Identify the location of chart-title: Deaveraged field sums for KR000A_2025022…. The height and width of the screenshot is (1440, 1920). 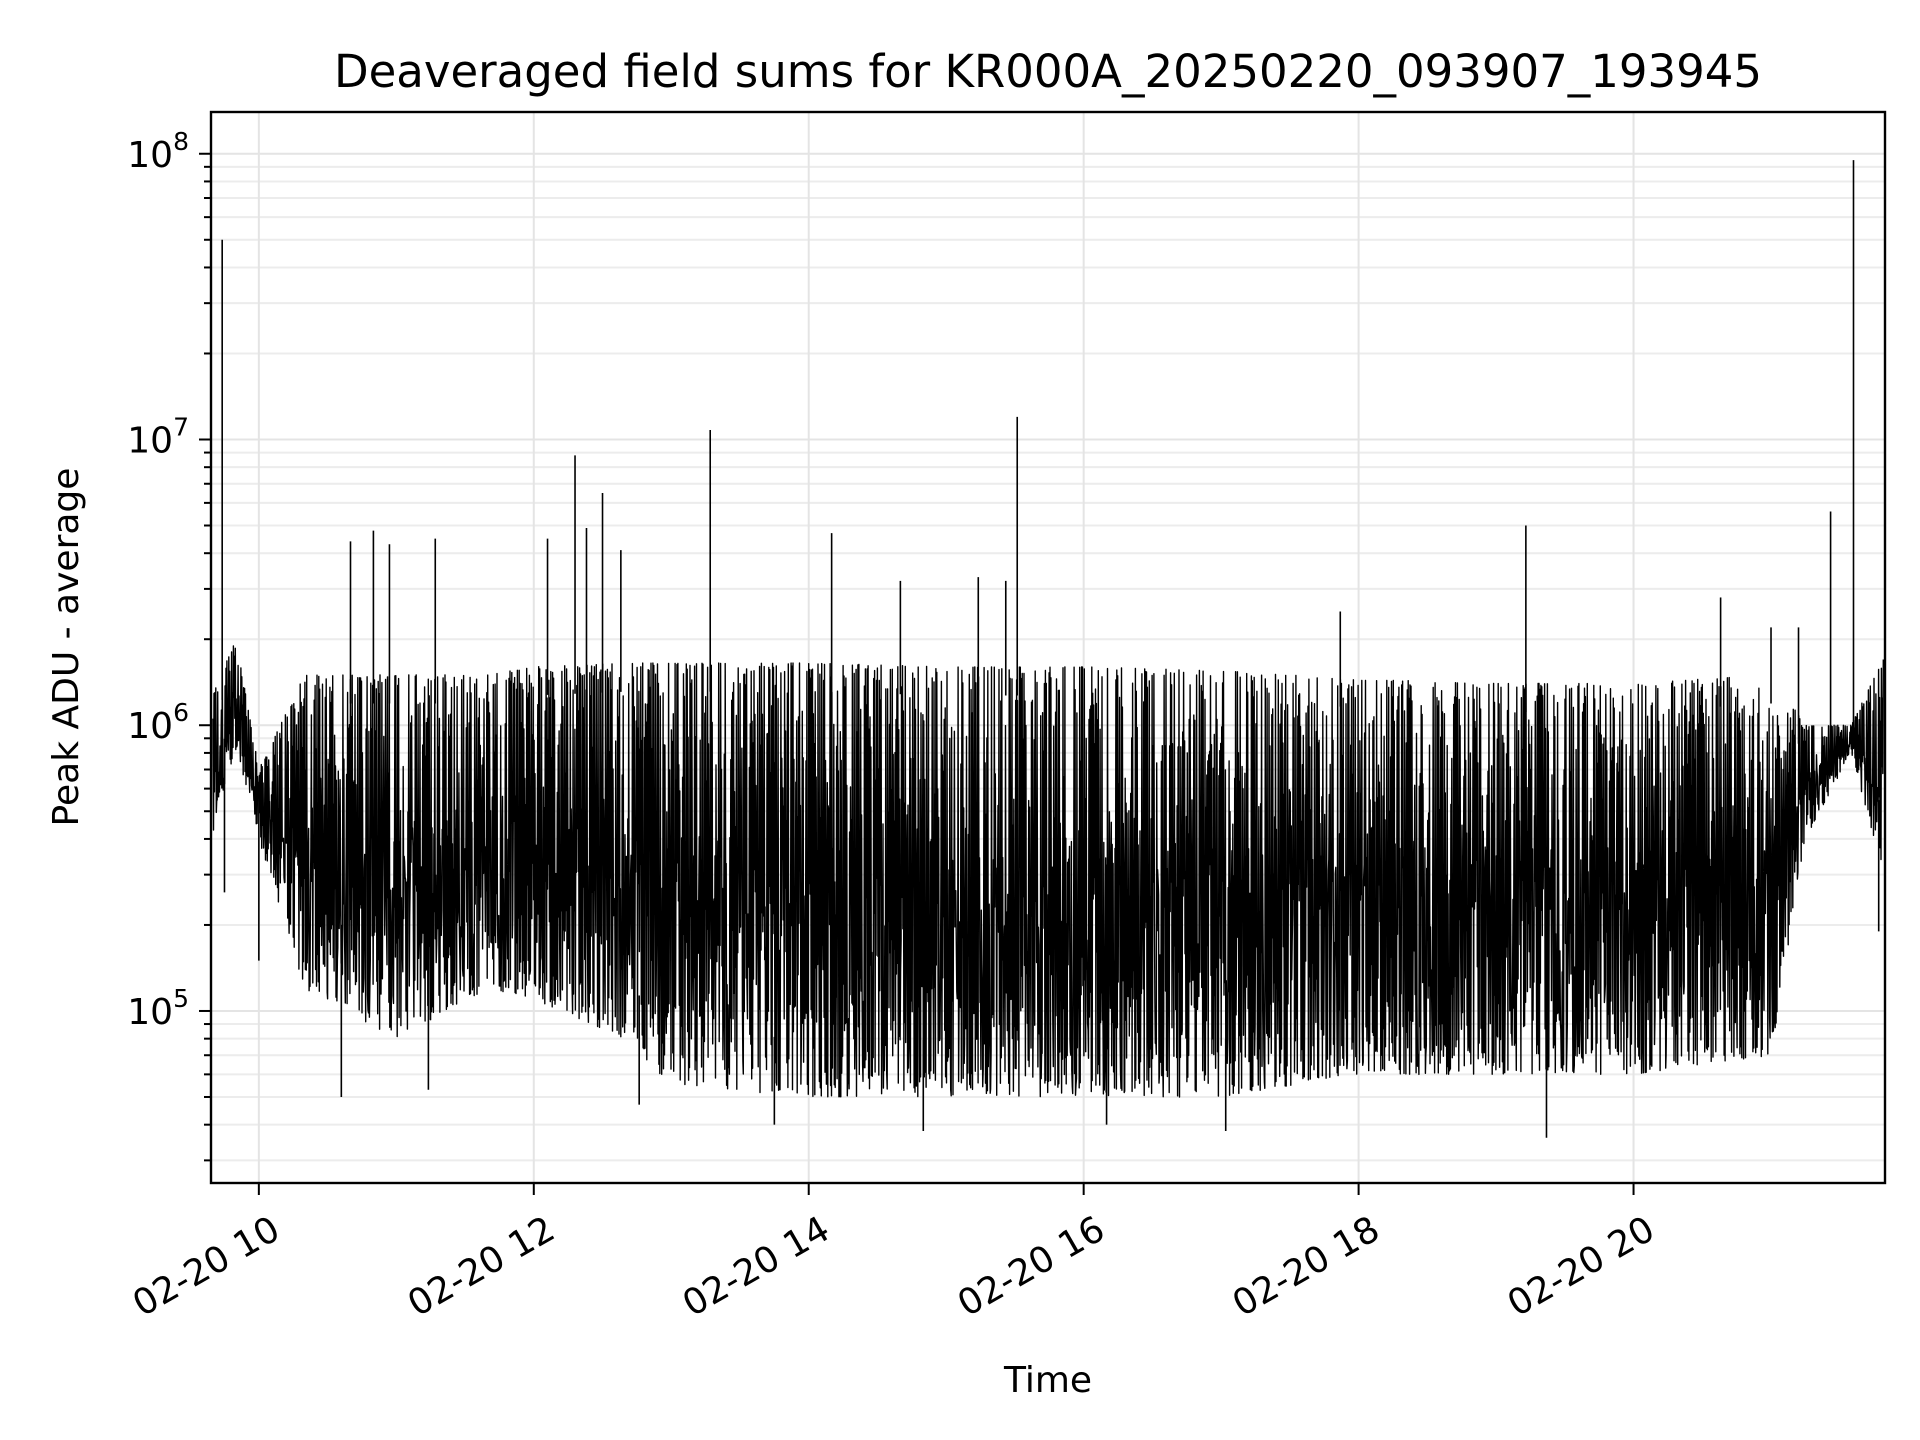
(1048, 71).